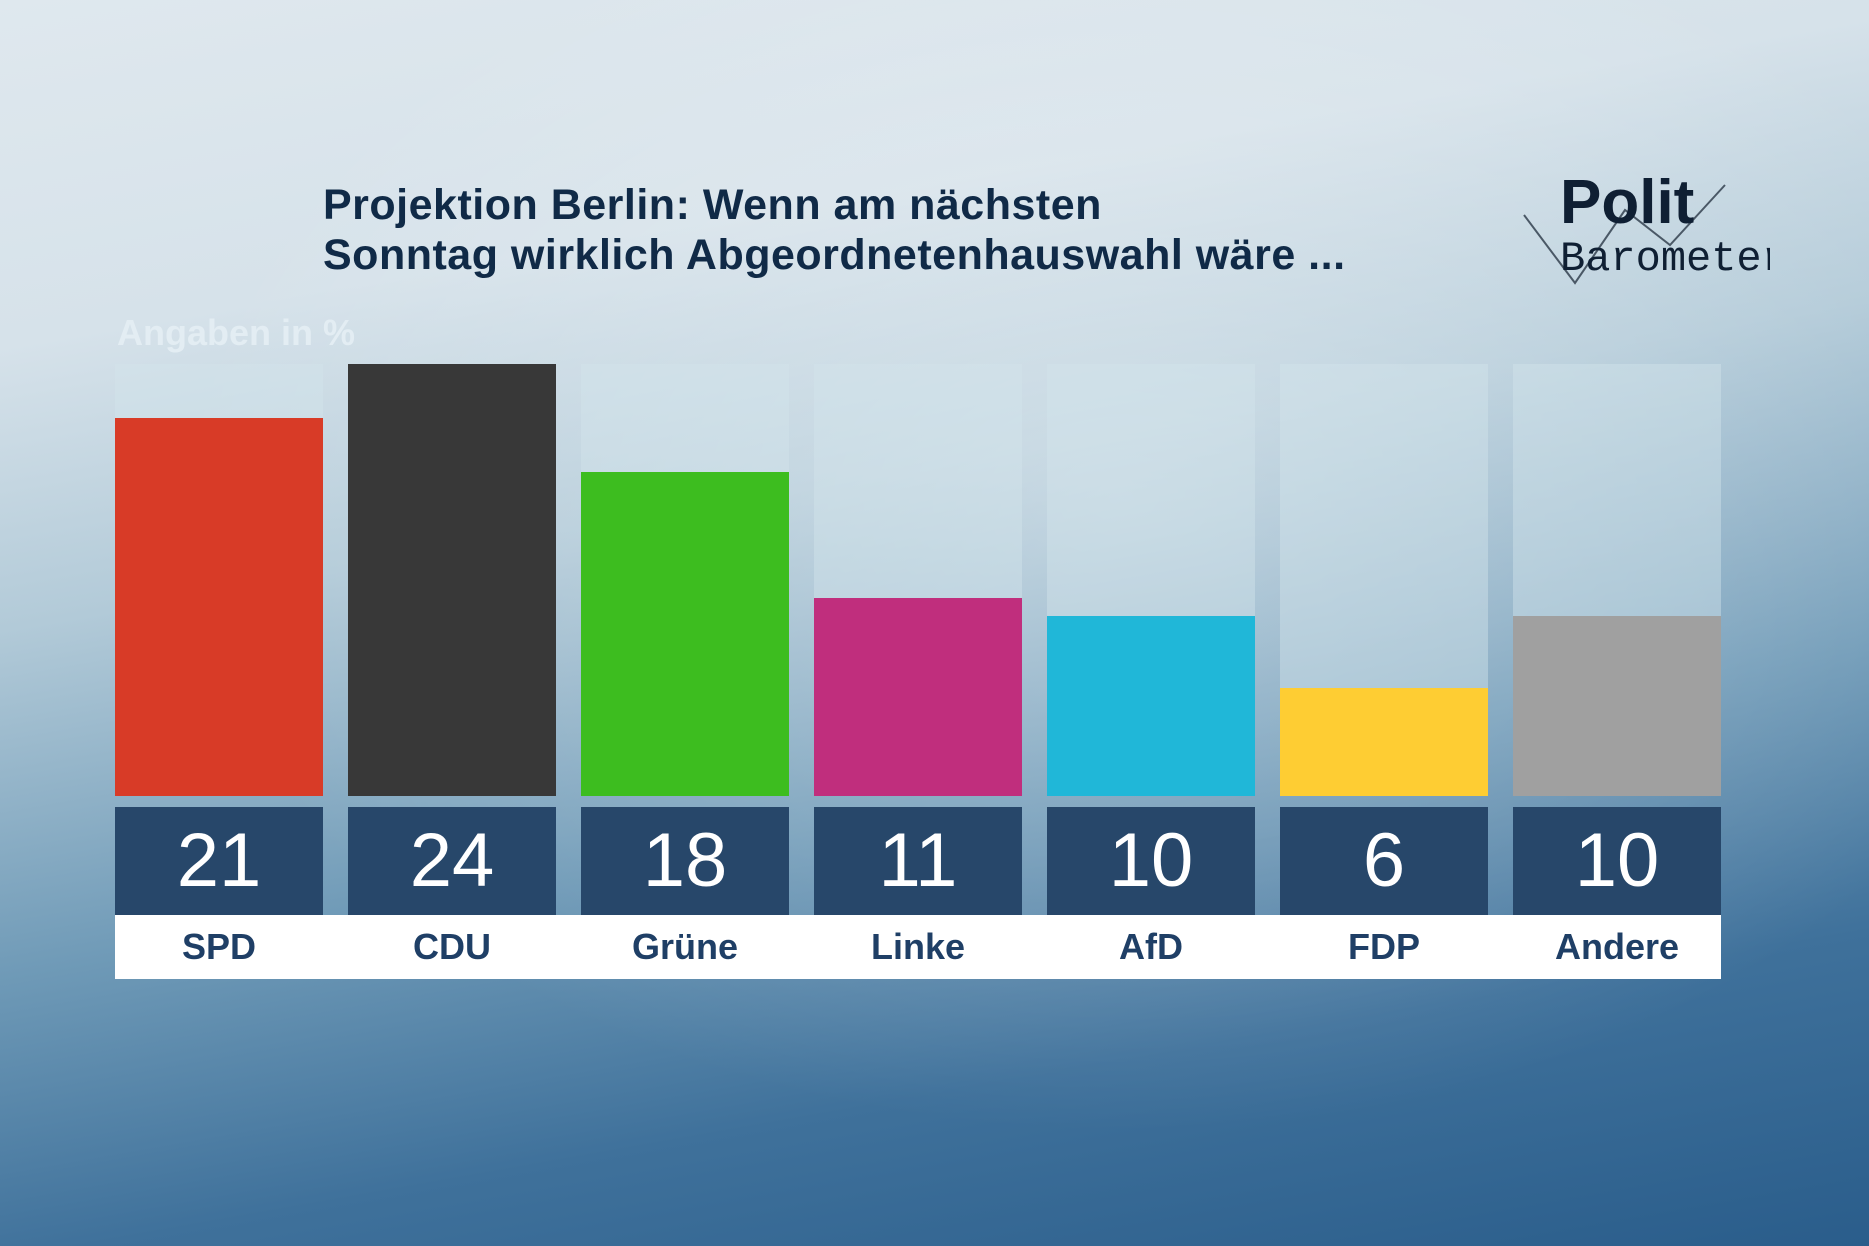  What do you see at coordinates (685, 634) in the screenshot?
I see `bar-Grüne` at bounding box center [685, 634].